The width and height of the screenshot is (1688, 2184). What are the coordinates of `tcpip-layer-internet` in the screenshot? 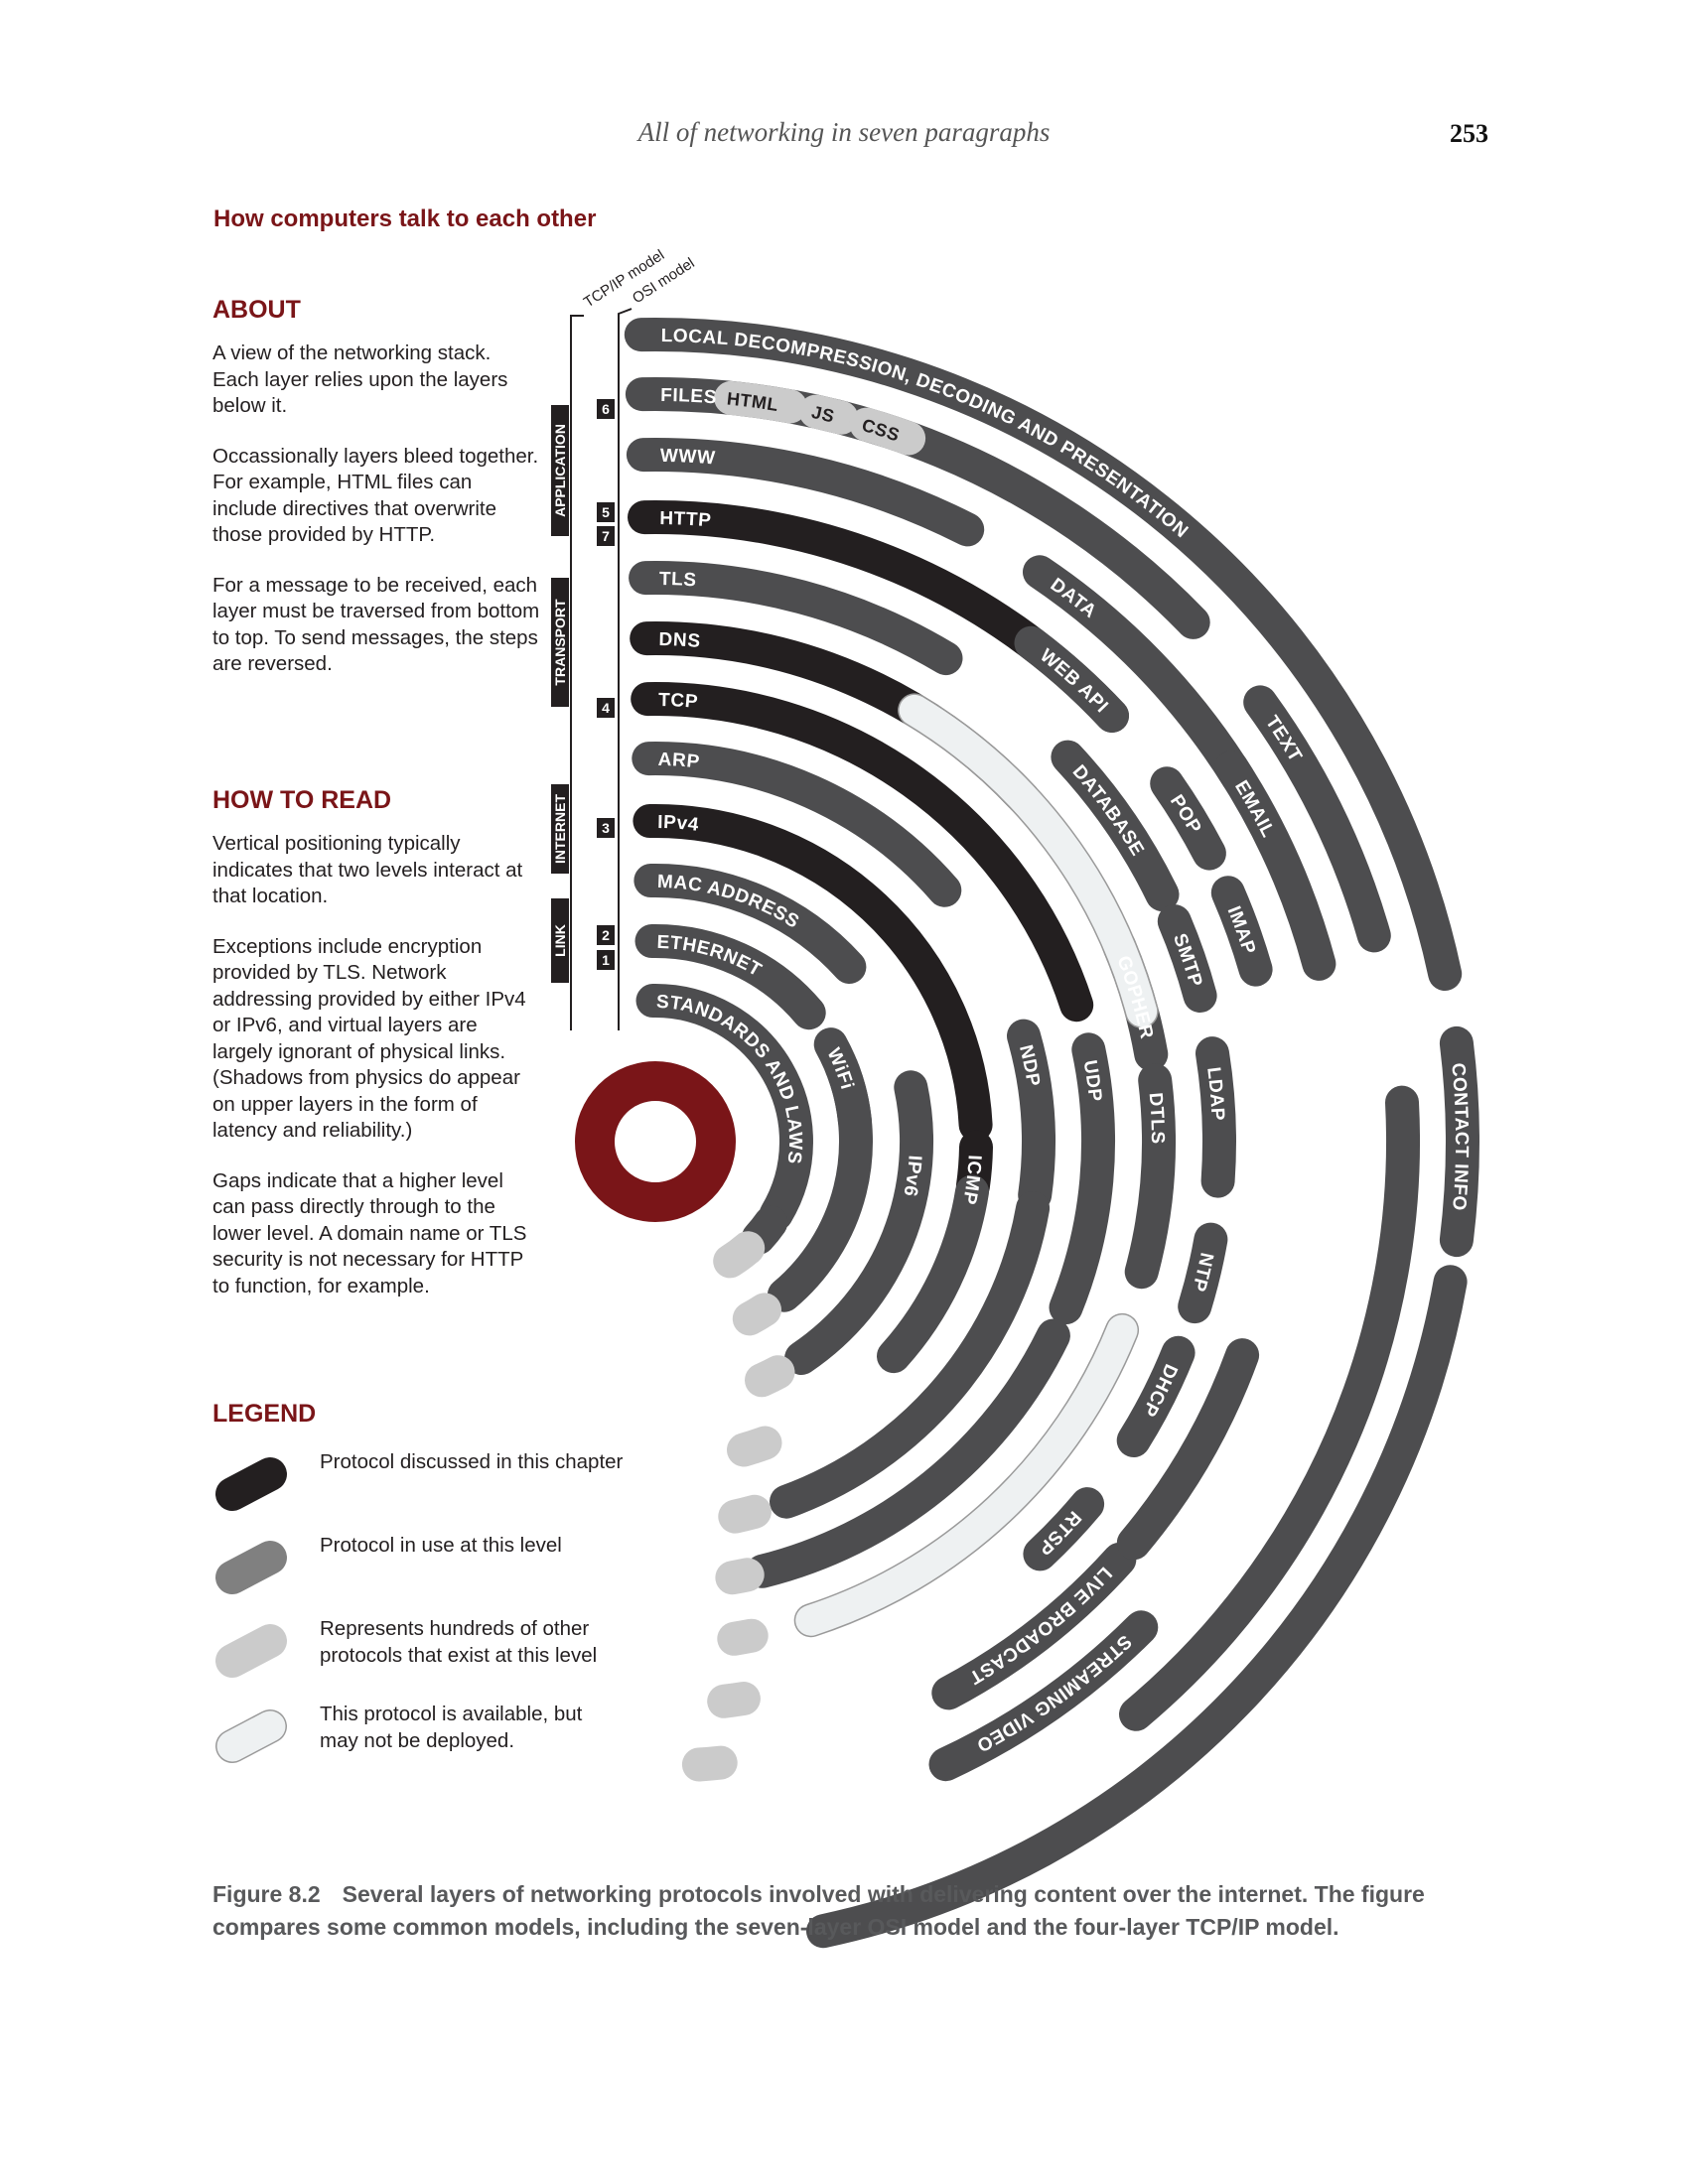 It's located at (560, 829).